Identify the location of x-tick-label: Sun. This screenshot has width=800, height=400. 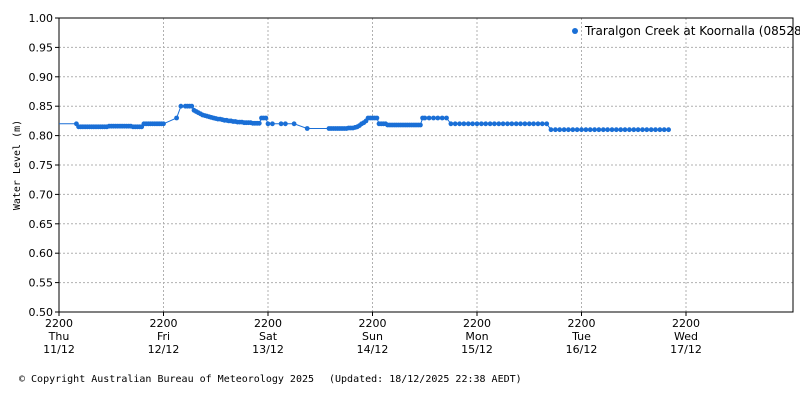
(372, 336).